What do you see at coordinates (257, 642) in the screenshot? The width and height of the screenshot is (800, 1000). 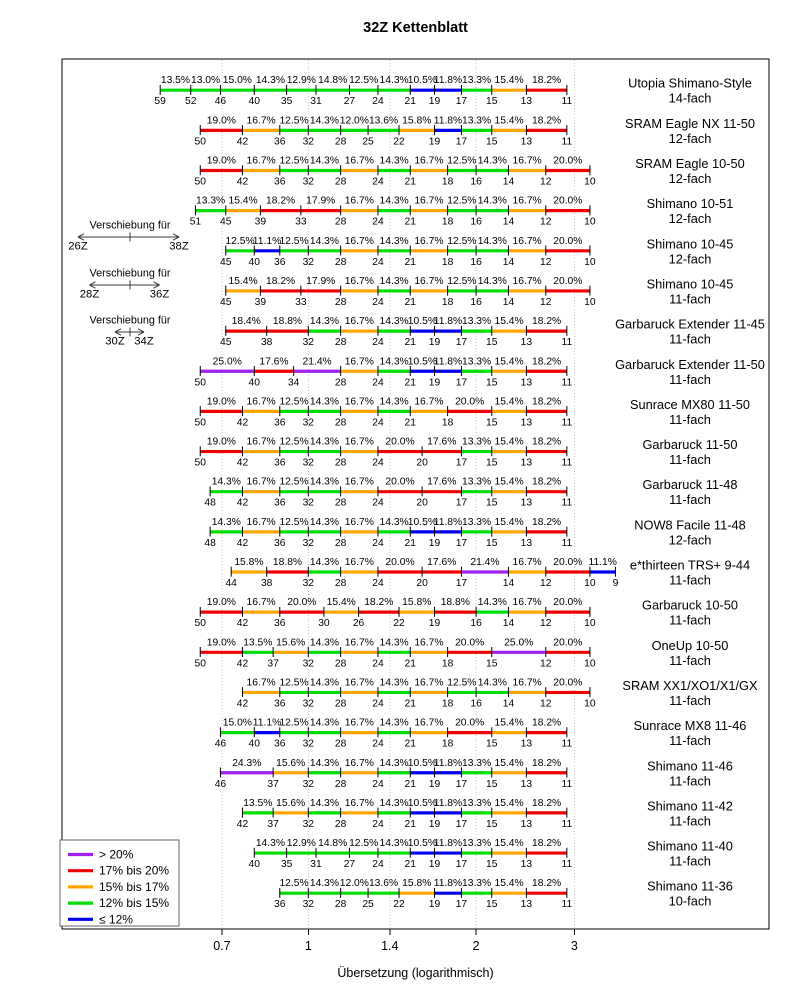 I see `jump-percent-label: 13.5%` at bounding box center [257, 642].